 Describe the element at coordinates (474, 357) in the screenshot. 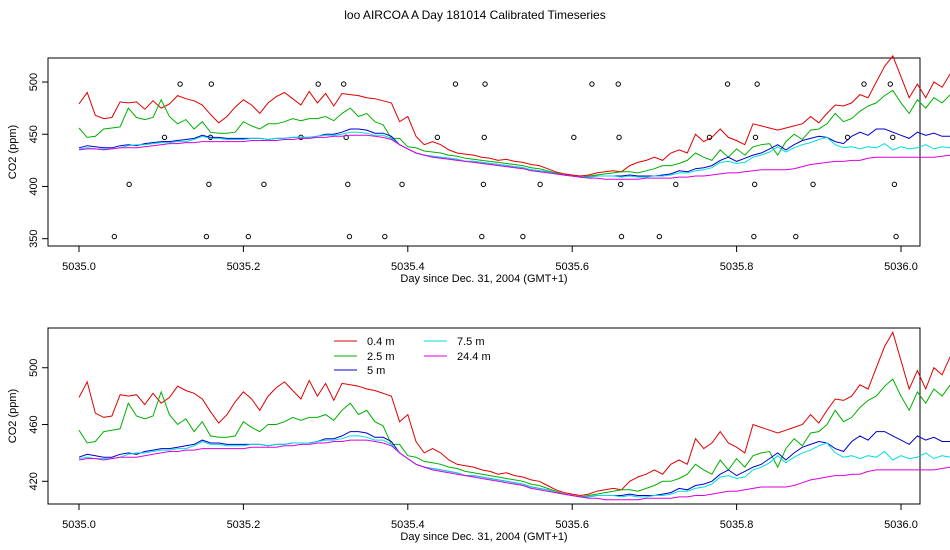

I see `legend-label-24.4m: 24.4 m` at that location.